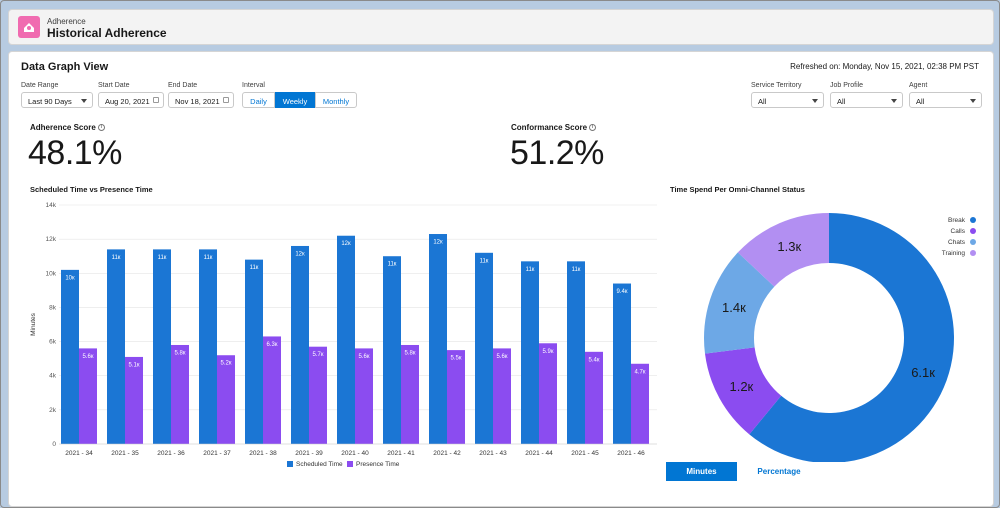  I want to click on x-tick-label: 2021 - 41, so click(401, 453).